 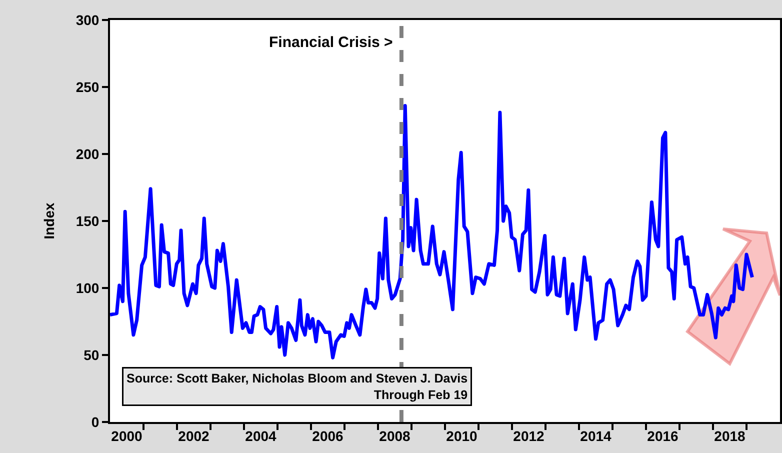 I want to click on x-tick-label: 2012, so click(x=529, y=436).